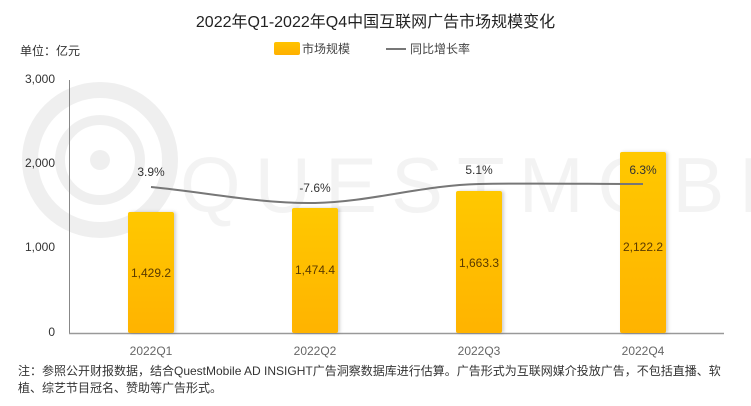  What do you see at coordinates (51, 332) in the screenshot?
I see `y-tick: 0` at bounding box center [51, 332].